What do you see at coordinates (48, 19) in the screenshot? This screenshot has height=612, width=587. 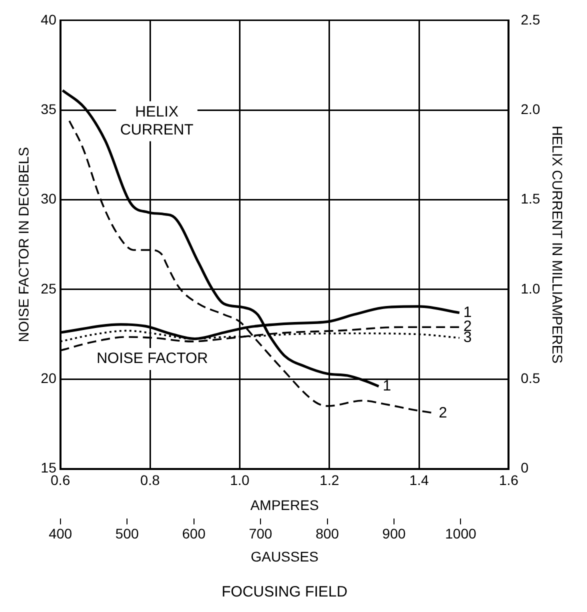 I see `y-tick-label: 40` at bounding box center [48, 19].